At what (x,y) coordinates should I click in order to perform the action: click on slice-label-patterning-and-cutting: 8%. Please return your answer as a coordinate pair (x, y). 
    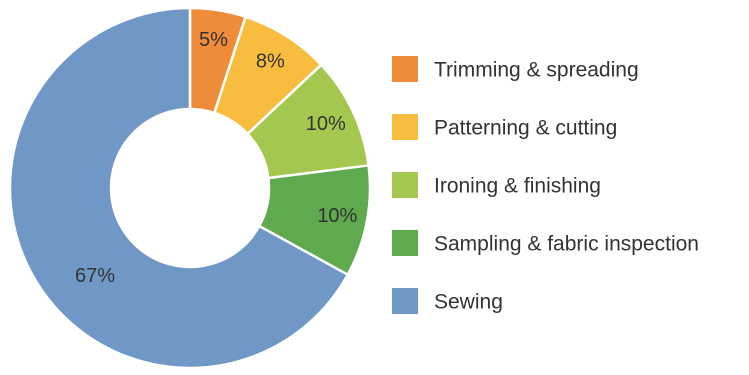
    Looking at the image, I should click on (270, 61).